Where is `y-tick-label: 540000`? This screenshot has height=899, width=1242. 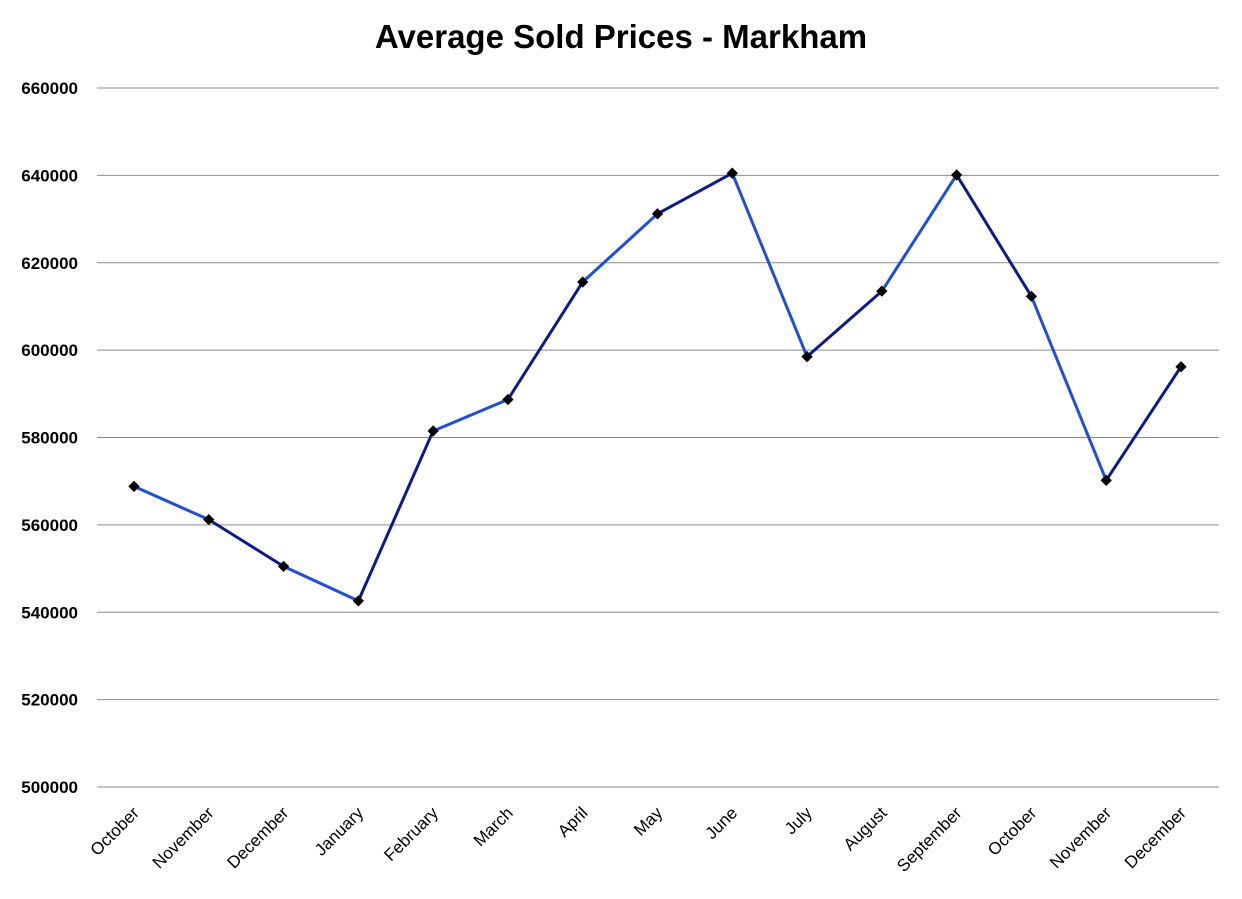 y-tick-label: 540000 is located at coordinates (49, 612).